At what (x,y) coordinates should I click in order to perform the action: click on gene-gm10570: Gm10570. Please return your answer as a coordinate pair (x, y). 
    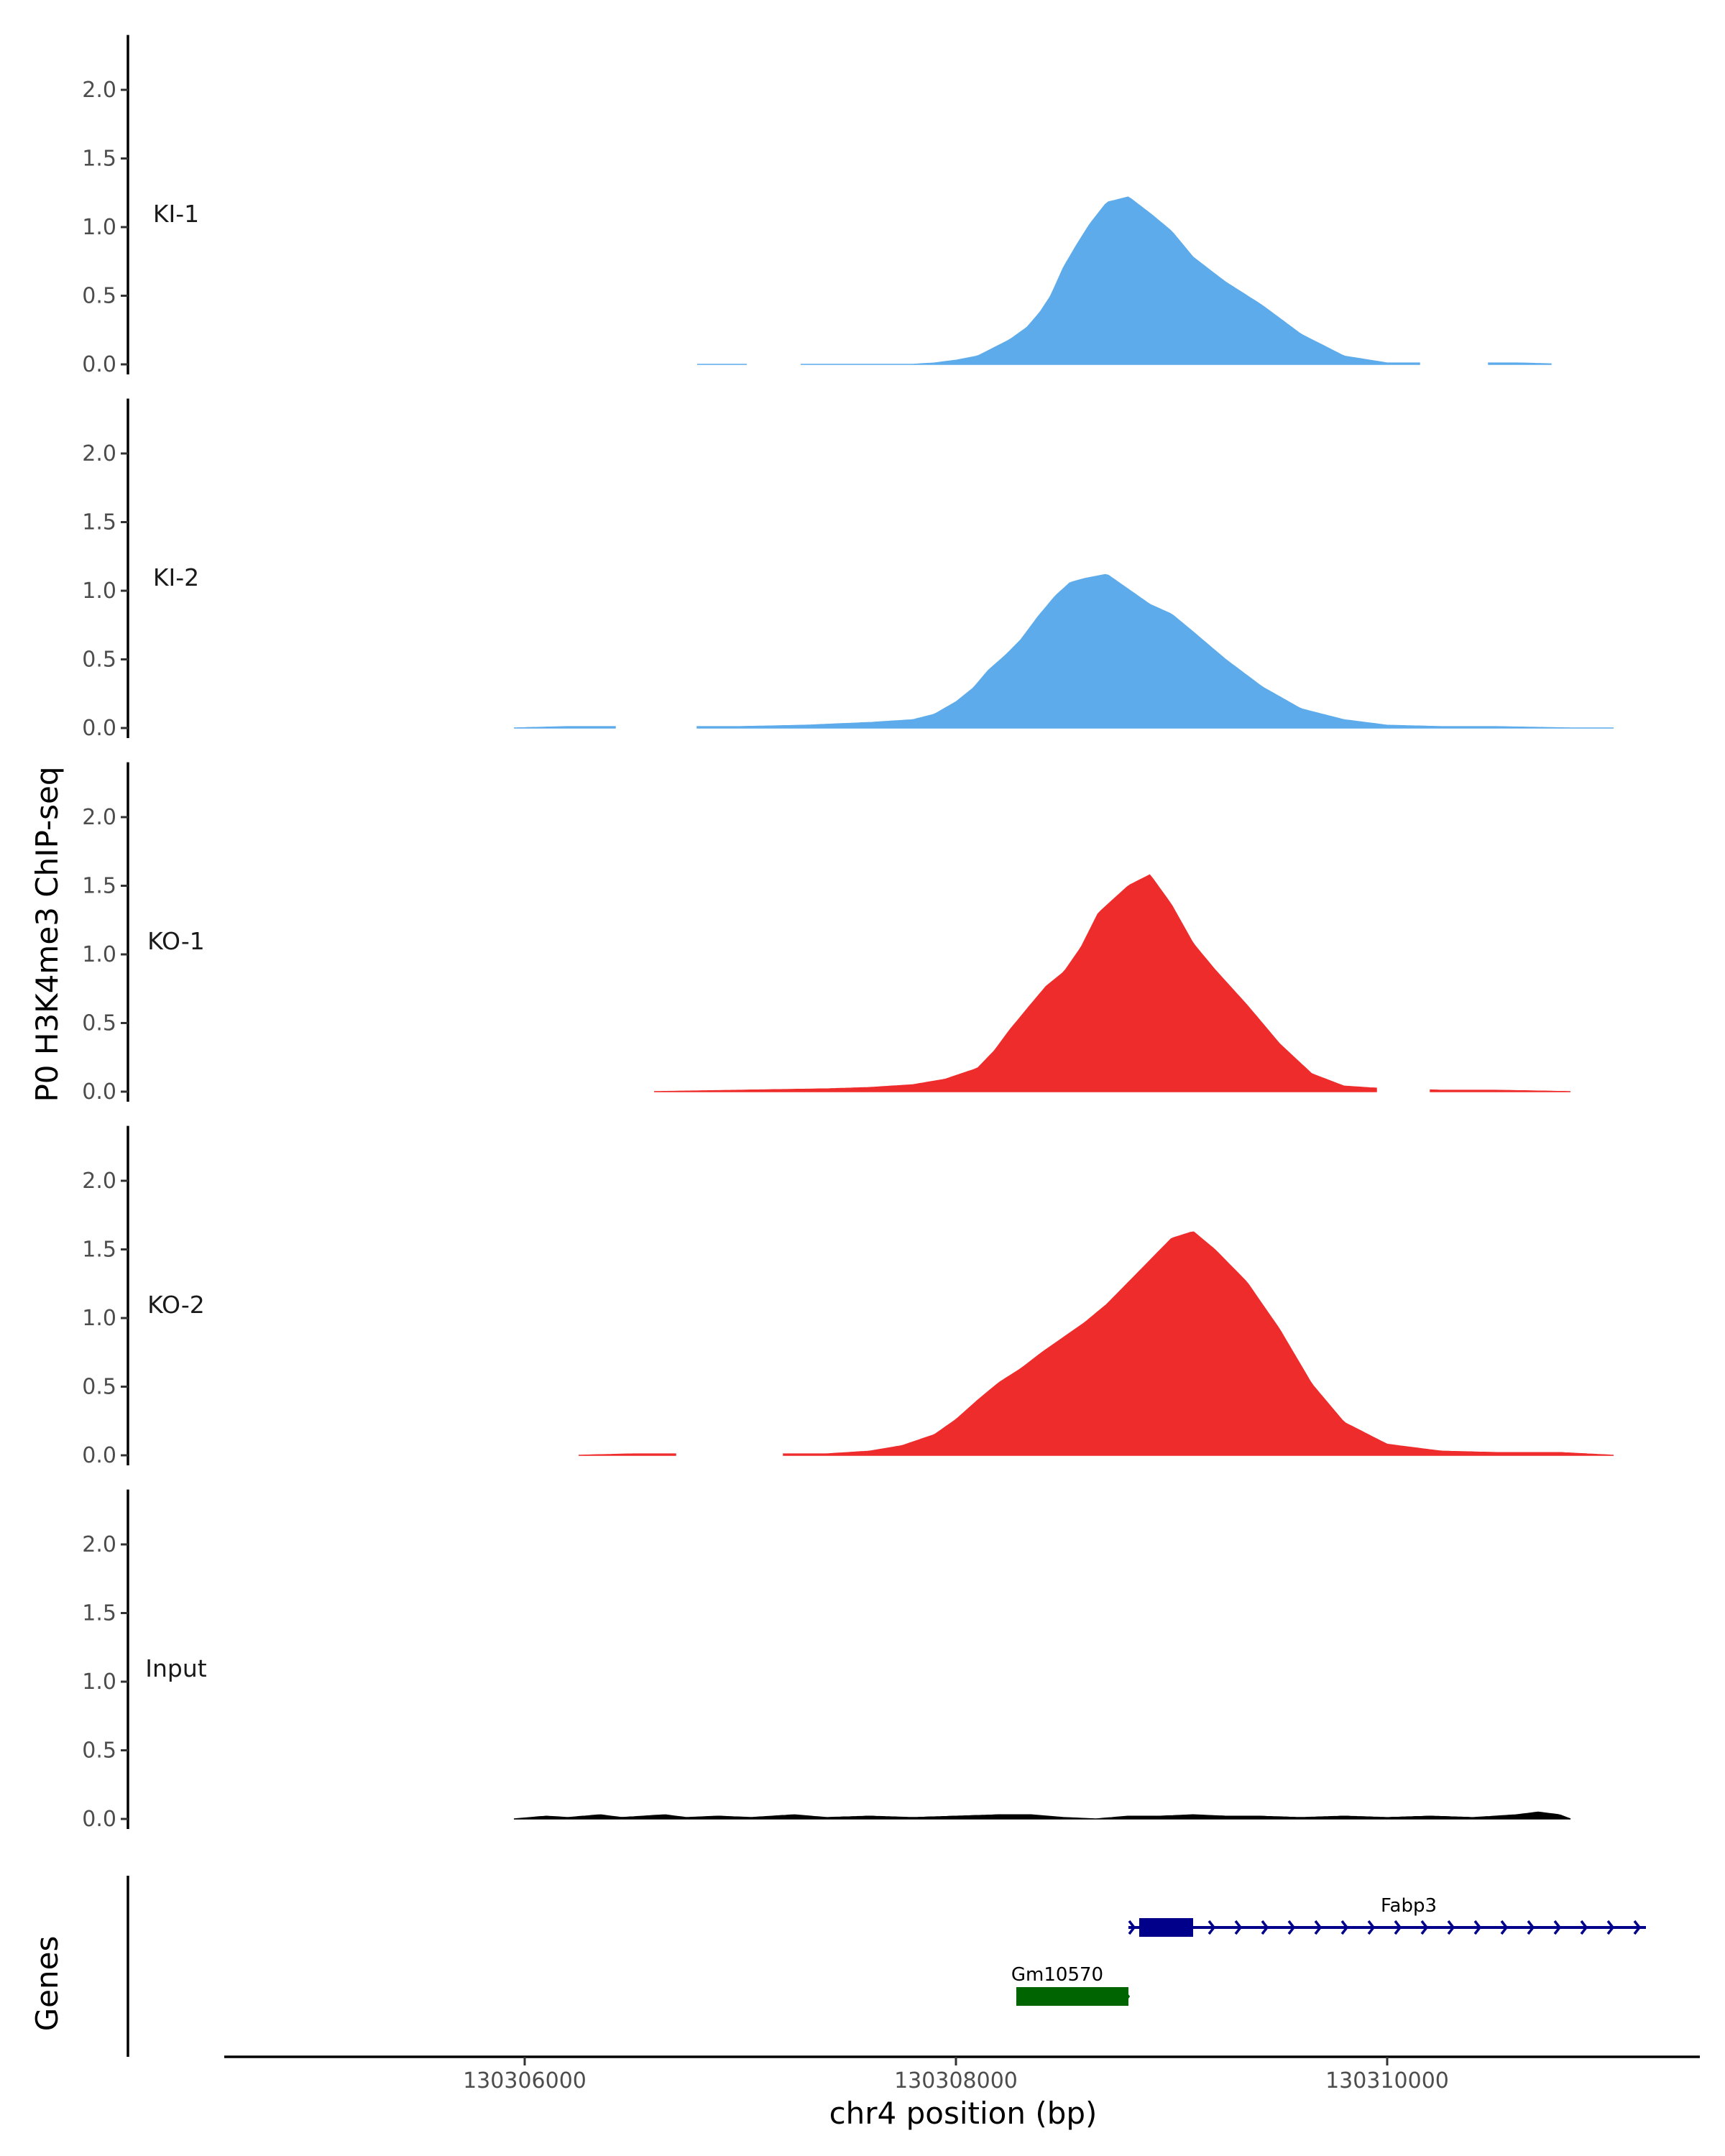
    Looking at the image, I should click on (1071, 1985).